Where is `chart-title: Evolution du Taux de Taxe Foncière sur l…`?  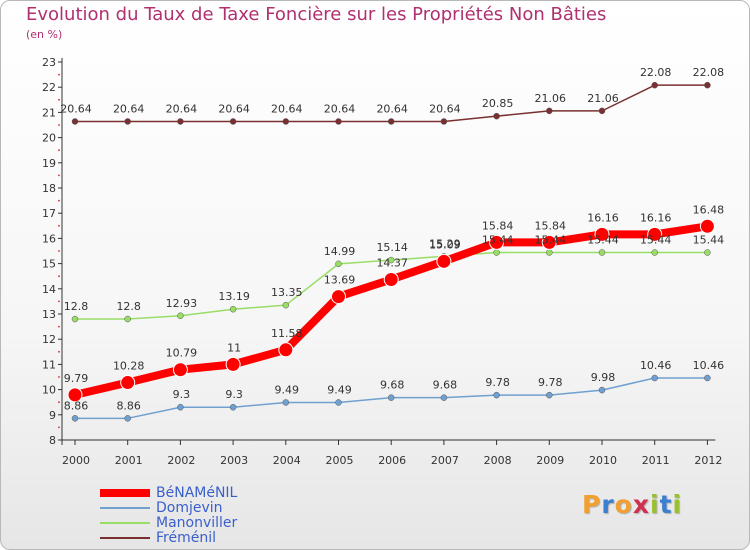
chart-title: Evolution du Taux de Taxe Foncière sur l… is located at coordinates (316, 14).